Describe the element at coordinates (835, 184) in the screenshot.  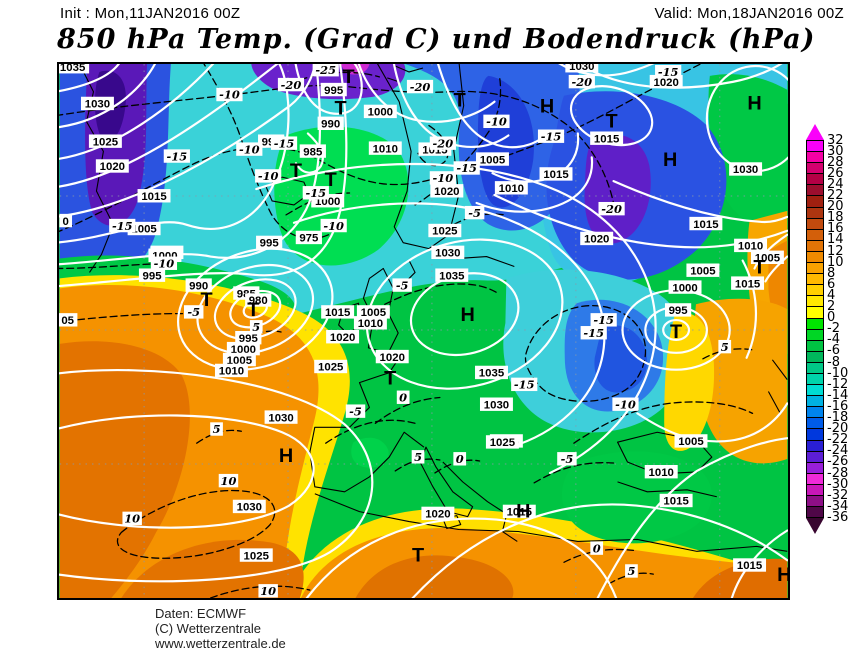
I see `colorbar-tick: 24` at that location.